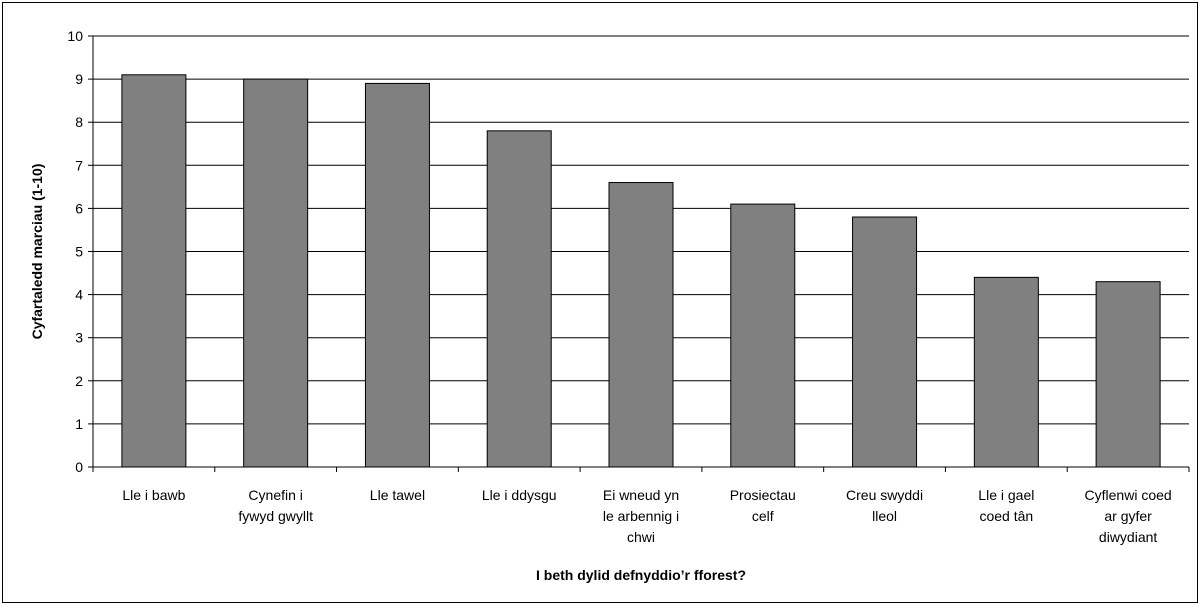 The image size is (1202, 607). Describe the element at coordinates (519, 495) in the screenshot. I see `x-tick-label: Lle i ddysgu` at that location.